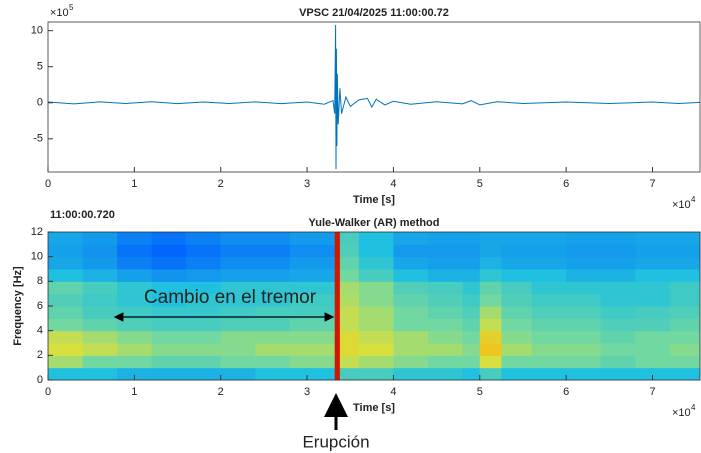  Describe the element at coordinates (40, 281) in the screenshot. I see `y-tick-label: 8` at that location.